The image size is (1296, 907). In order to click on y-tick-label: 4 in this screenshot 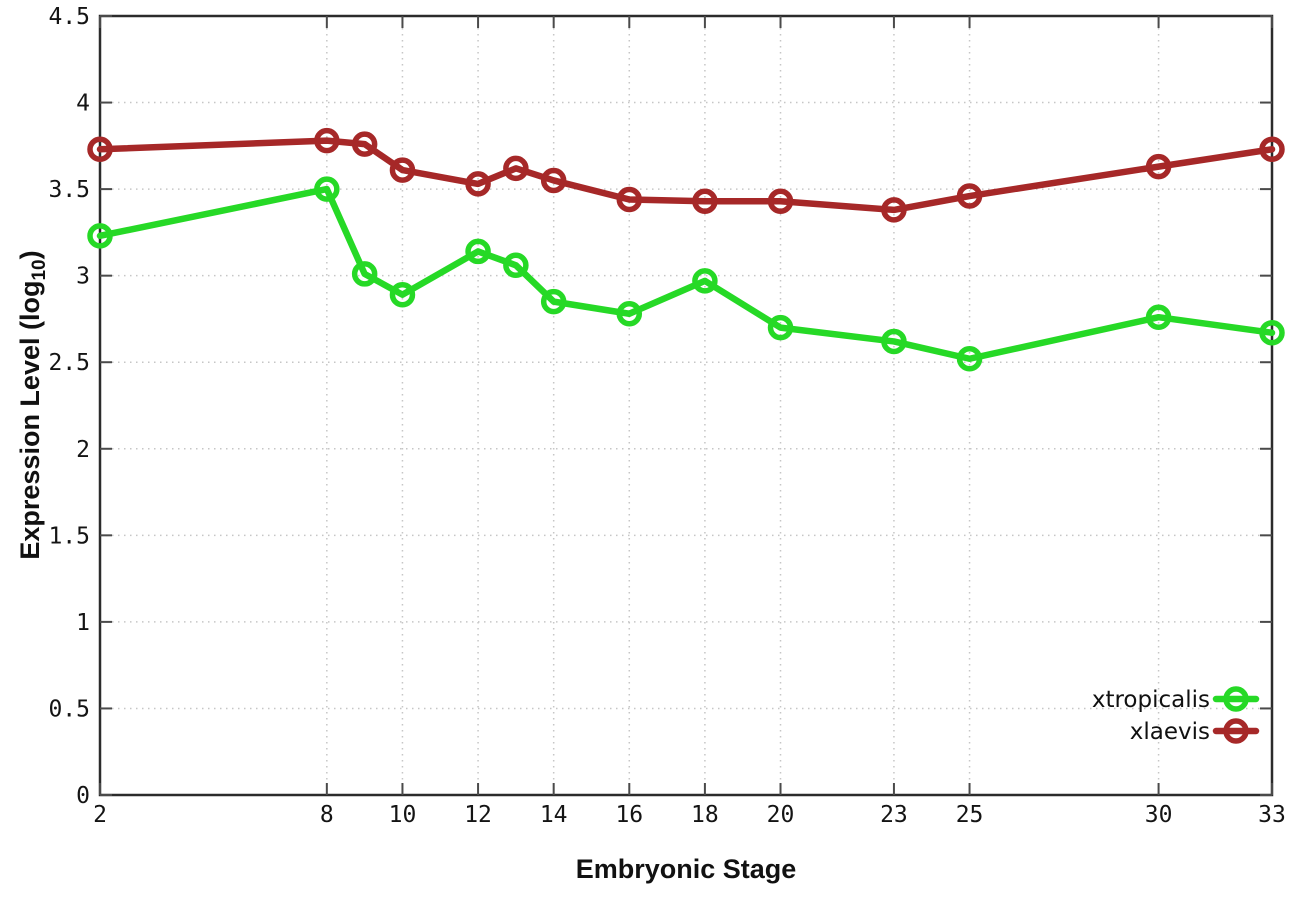, I will do `click(83, 104)`.